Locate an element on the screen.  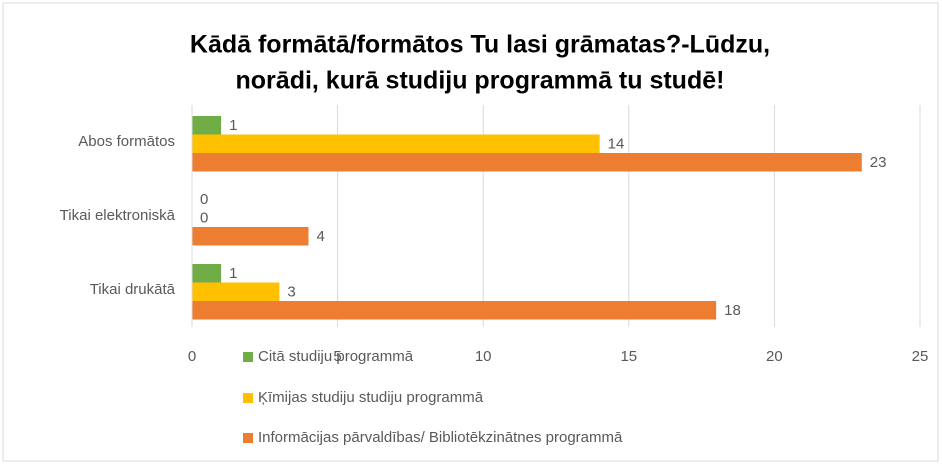
chart-title: norādi, kurā studiju programmā tu studē! is located at coordinates (480, 81).